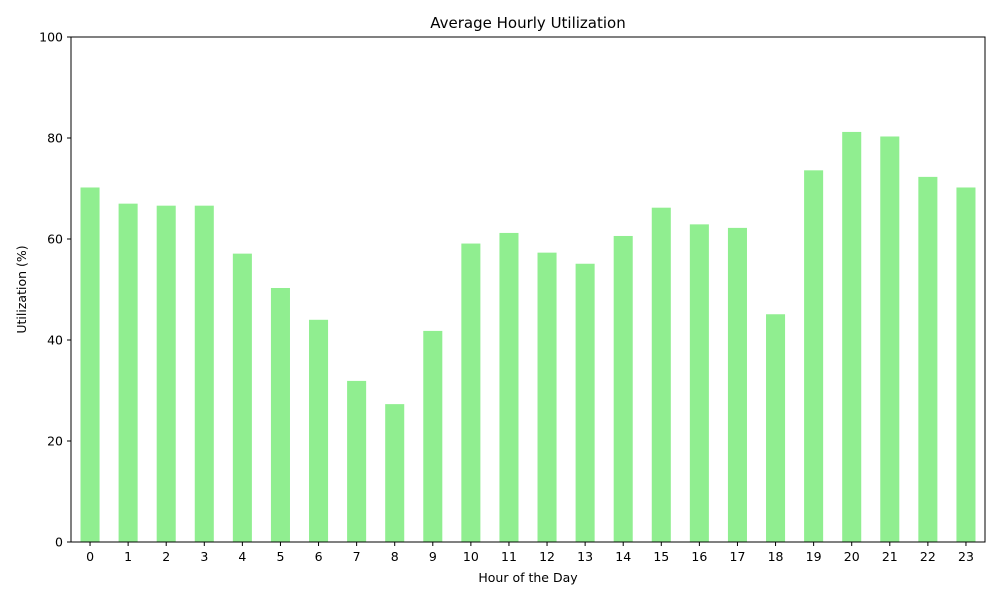 The height and width of the screenshot is (600, 1000). I want to click on x-tick-label: 1, so click(128, 556).